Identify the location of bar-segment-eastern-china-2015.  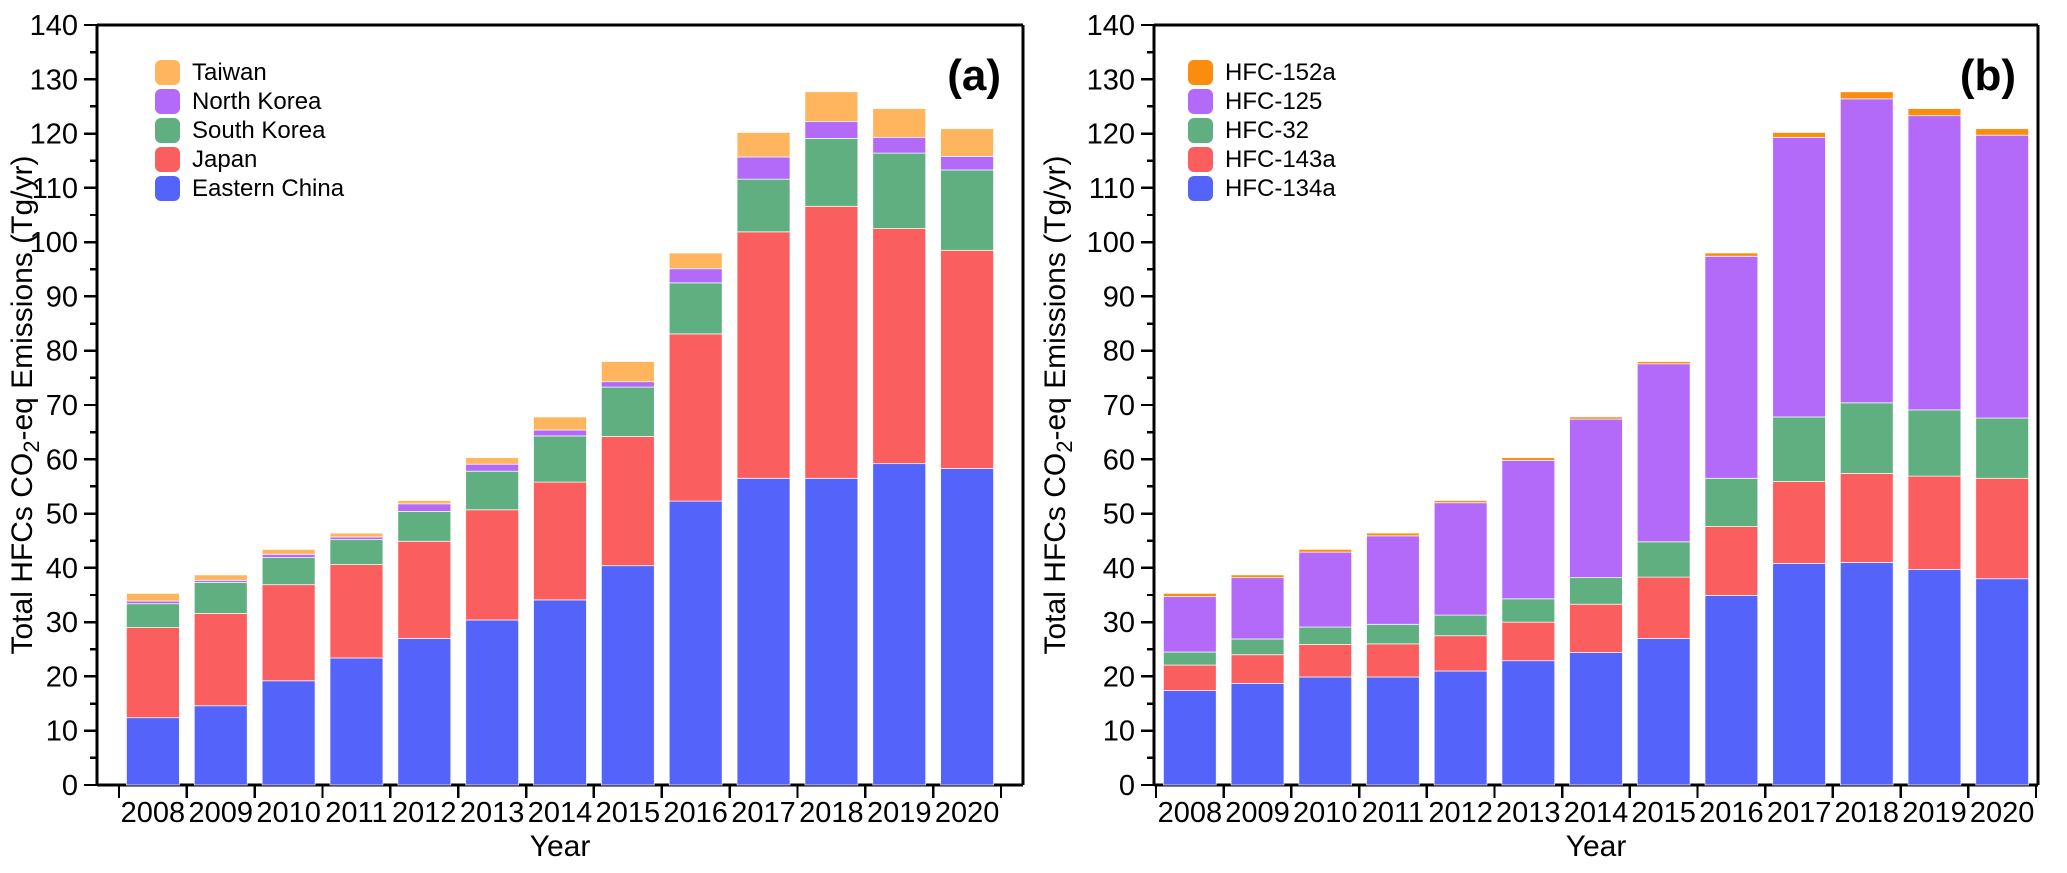
(627, 675).